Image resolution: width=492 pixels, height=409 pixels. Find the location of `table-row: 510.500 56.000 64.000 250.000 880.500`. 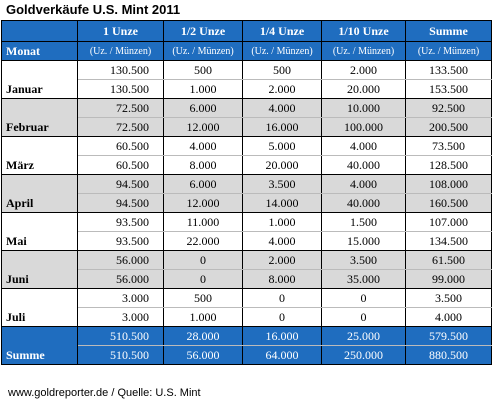

table-row: 510.500 56.000 64.000 250.000 880.500 is located at coordinates (247, 355).